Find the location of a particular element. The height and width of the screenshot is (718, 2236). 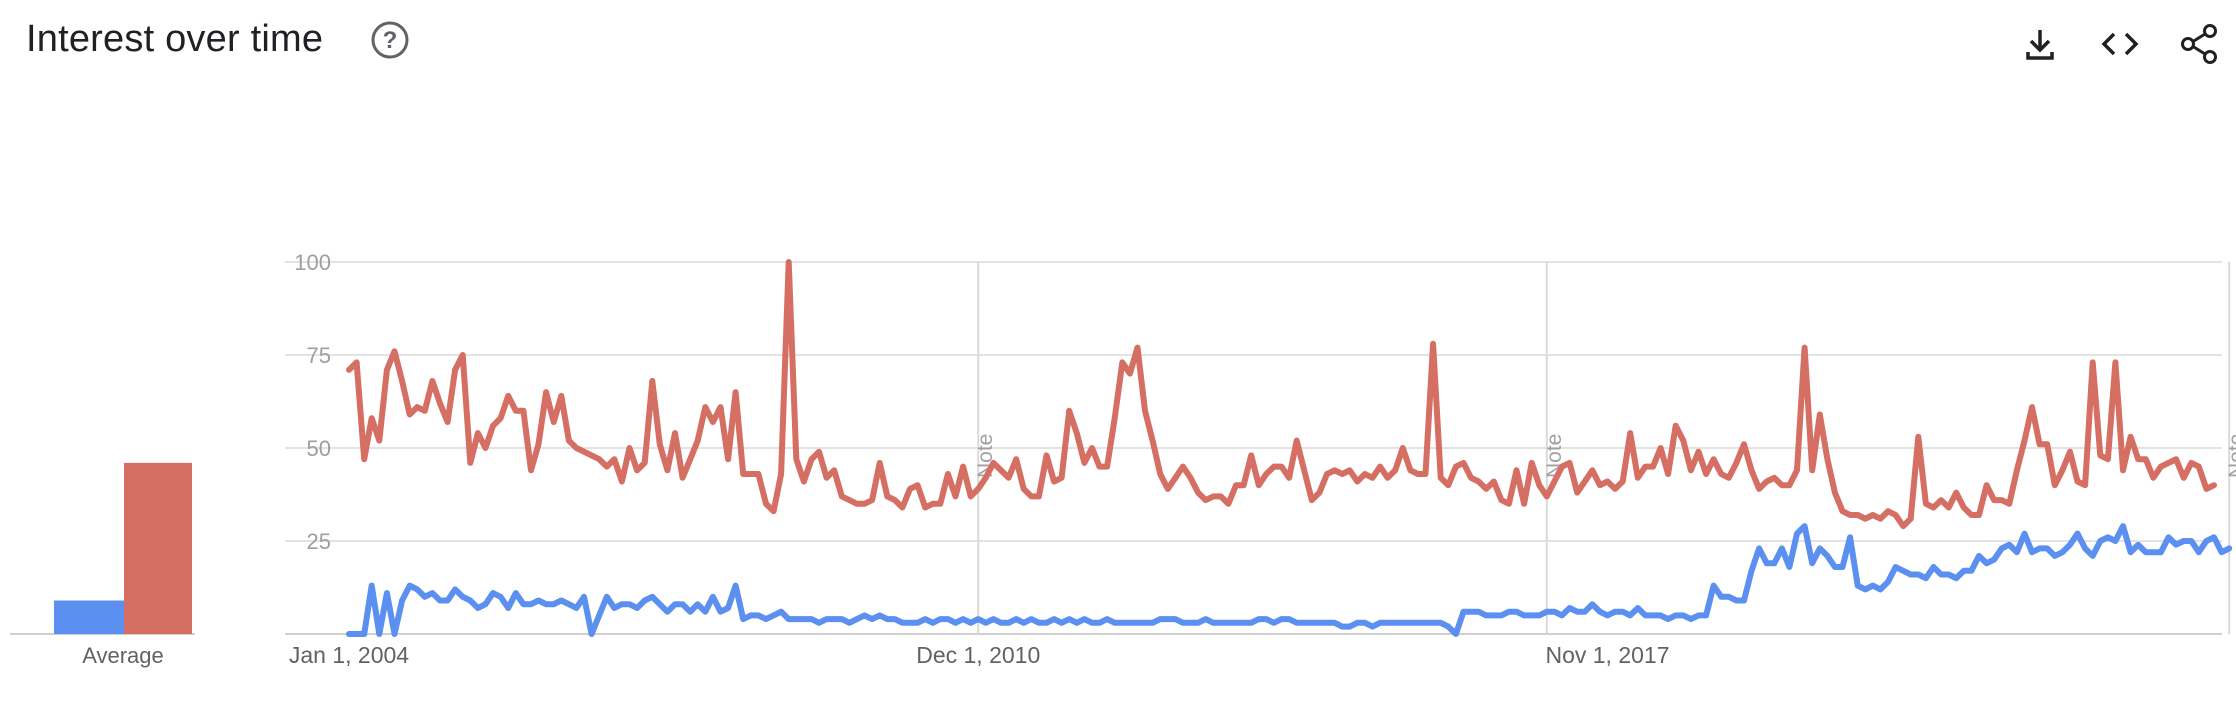

download-icon is located at coordinates (2040, 44).